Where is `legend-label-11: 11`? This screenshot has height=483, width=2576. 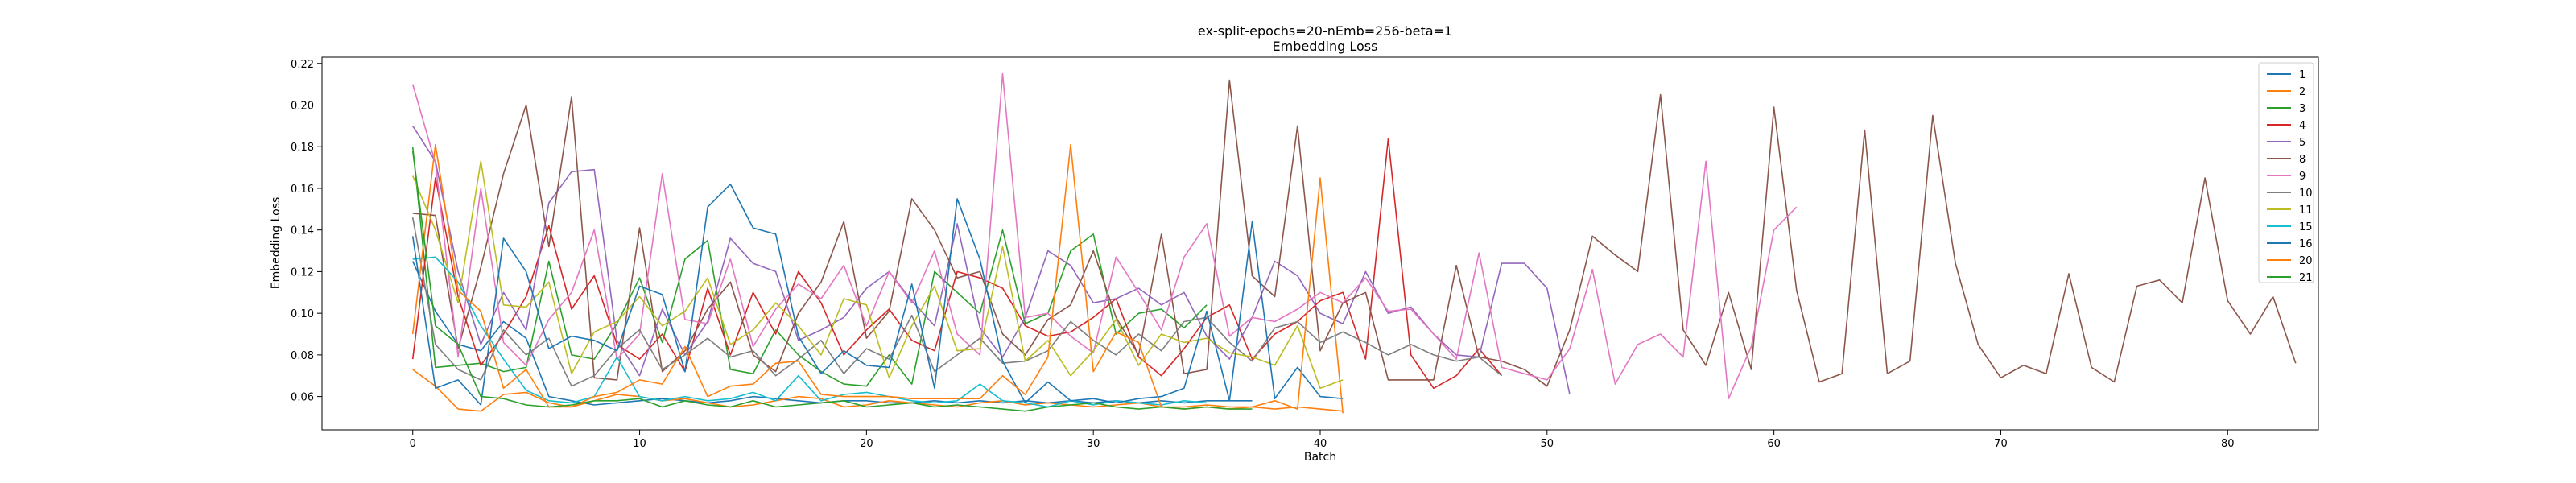 legend-label-11: 11 is located at coordinates (2306, 211).